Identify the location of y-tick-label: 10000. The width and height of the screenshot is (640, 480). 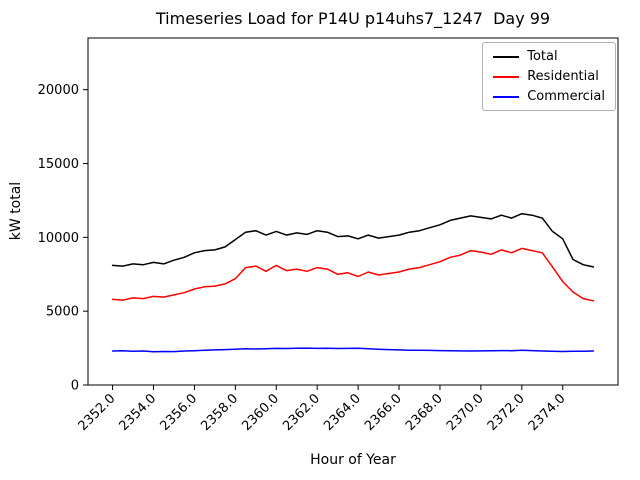
(58, 238).